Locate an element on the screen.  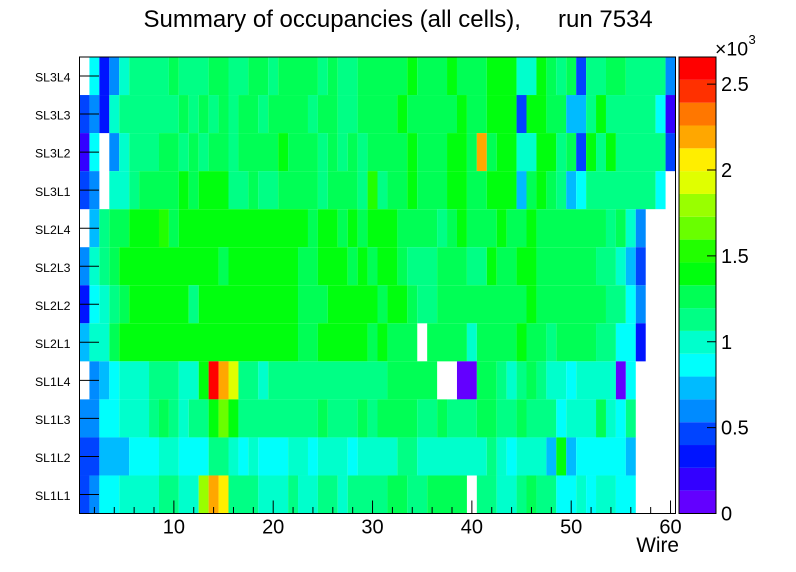
svg-text: 10 is located at coordinates (174, 528).